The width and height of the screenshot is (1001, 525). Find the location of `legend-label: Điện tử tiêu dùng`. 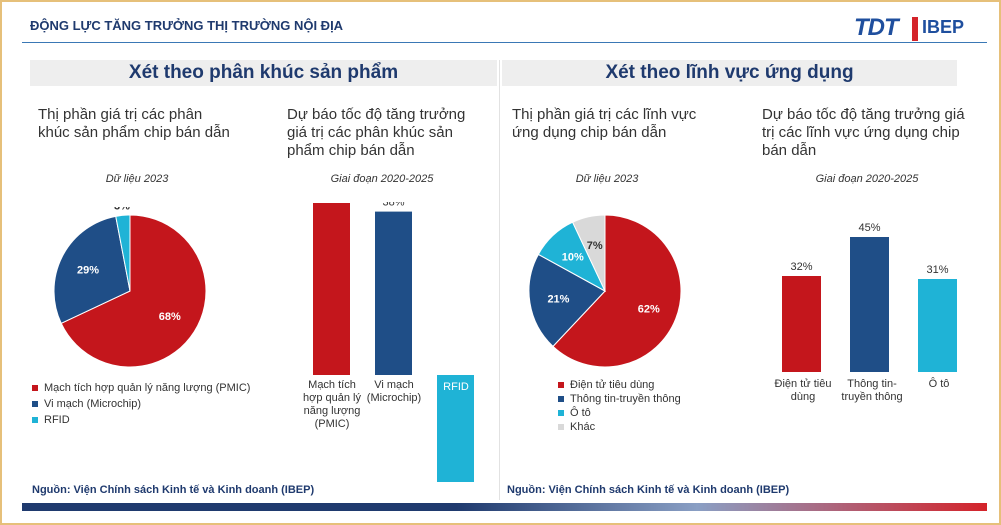

legend-label: Điện tử tiêu dùng is located at coordinates (612, 385).